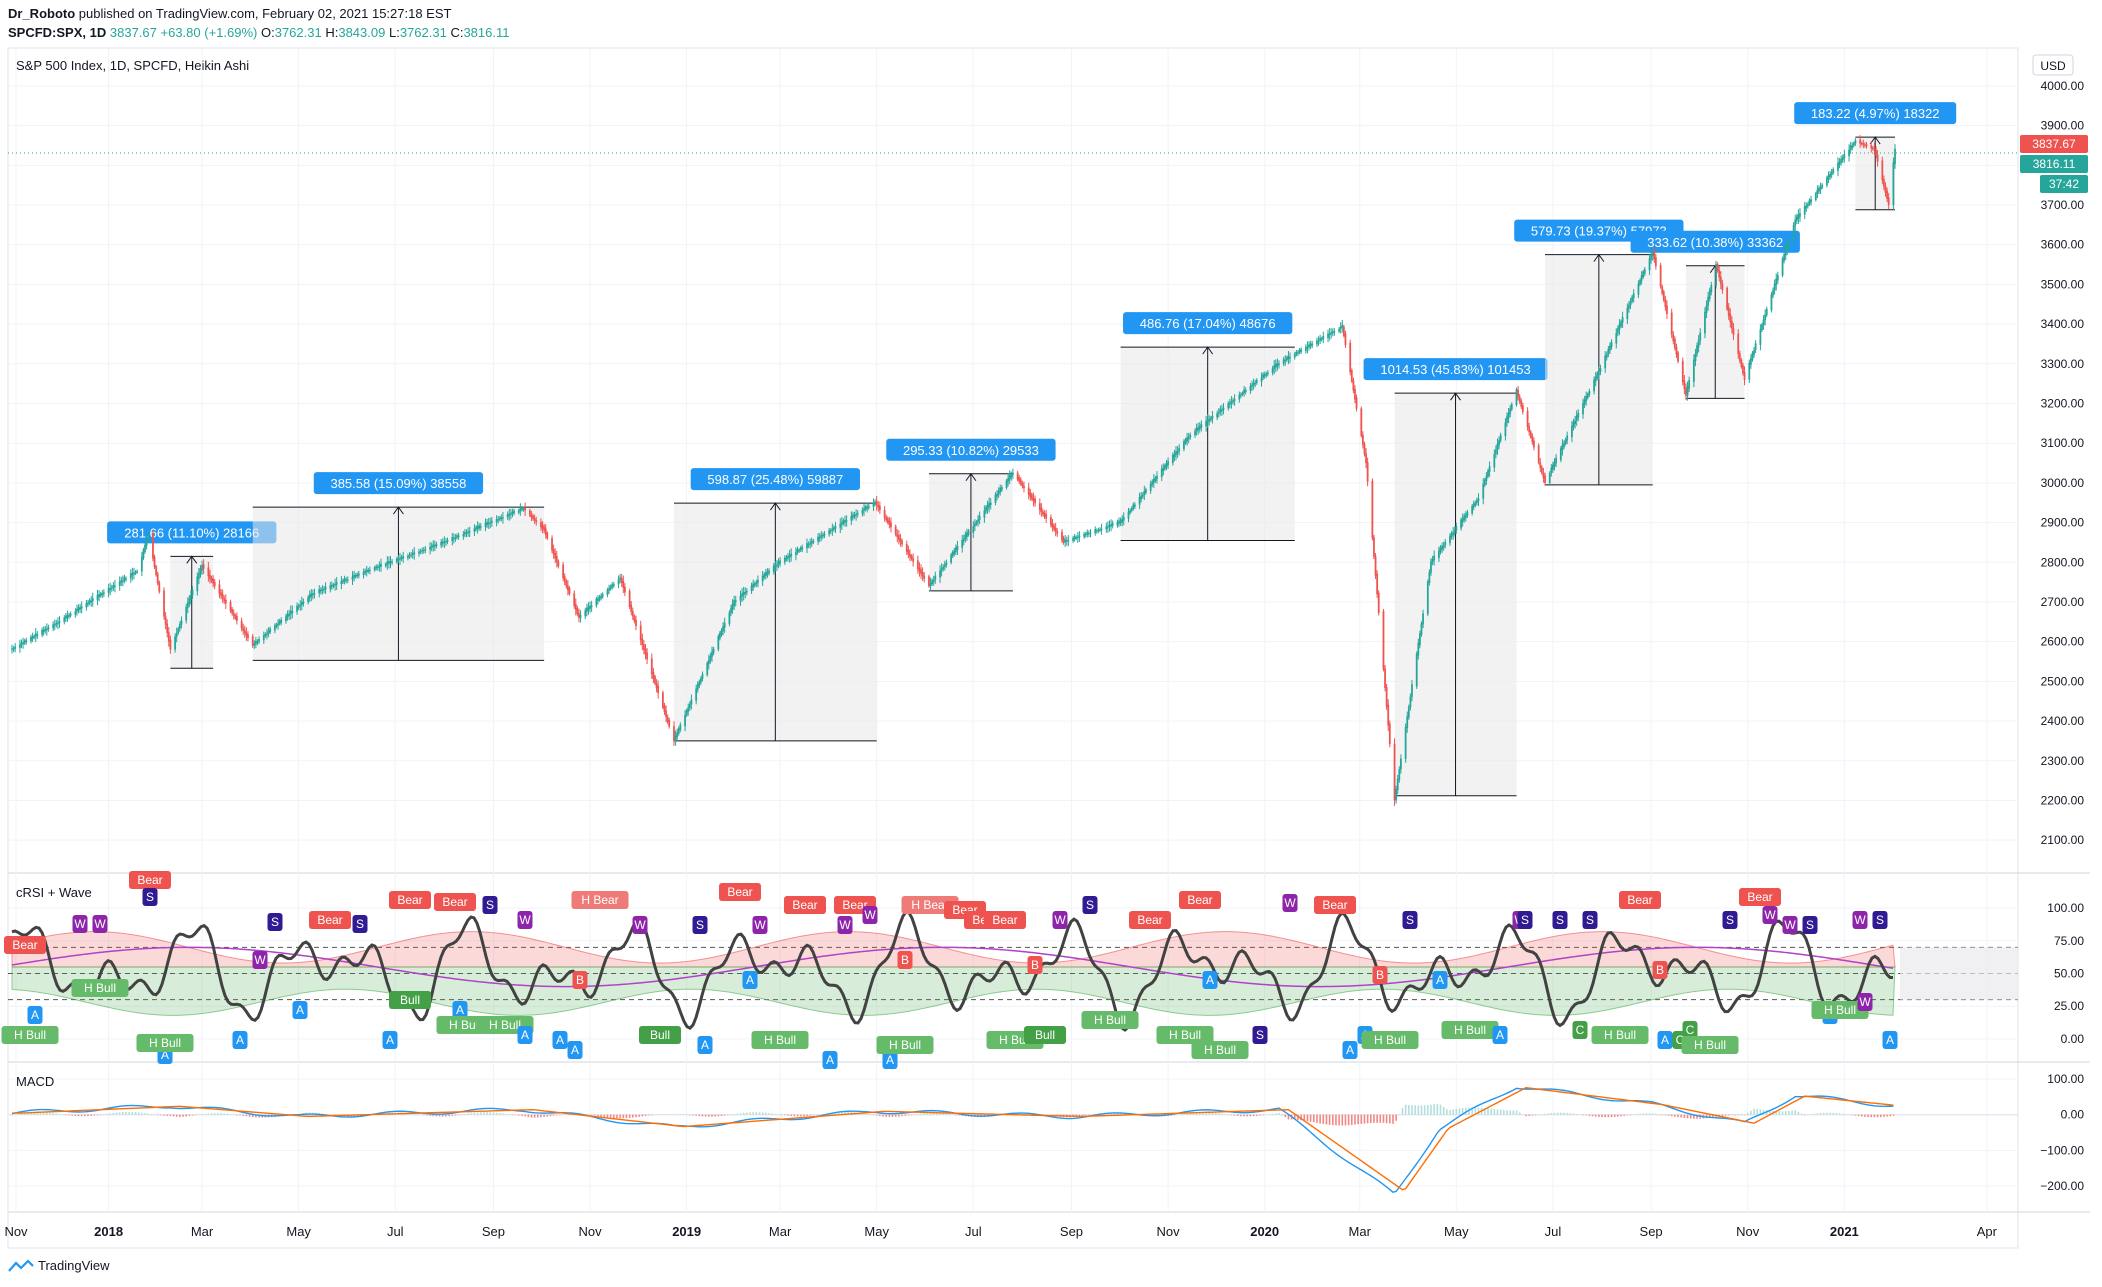  Describe the element at coordinates (775, 479) in the screenshot. I see `measure-label: 598.87 (25.48%) 59887` at that location.